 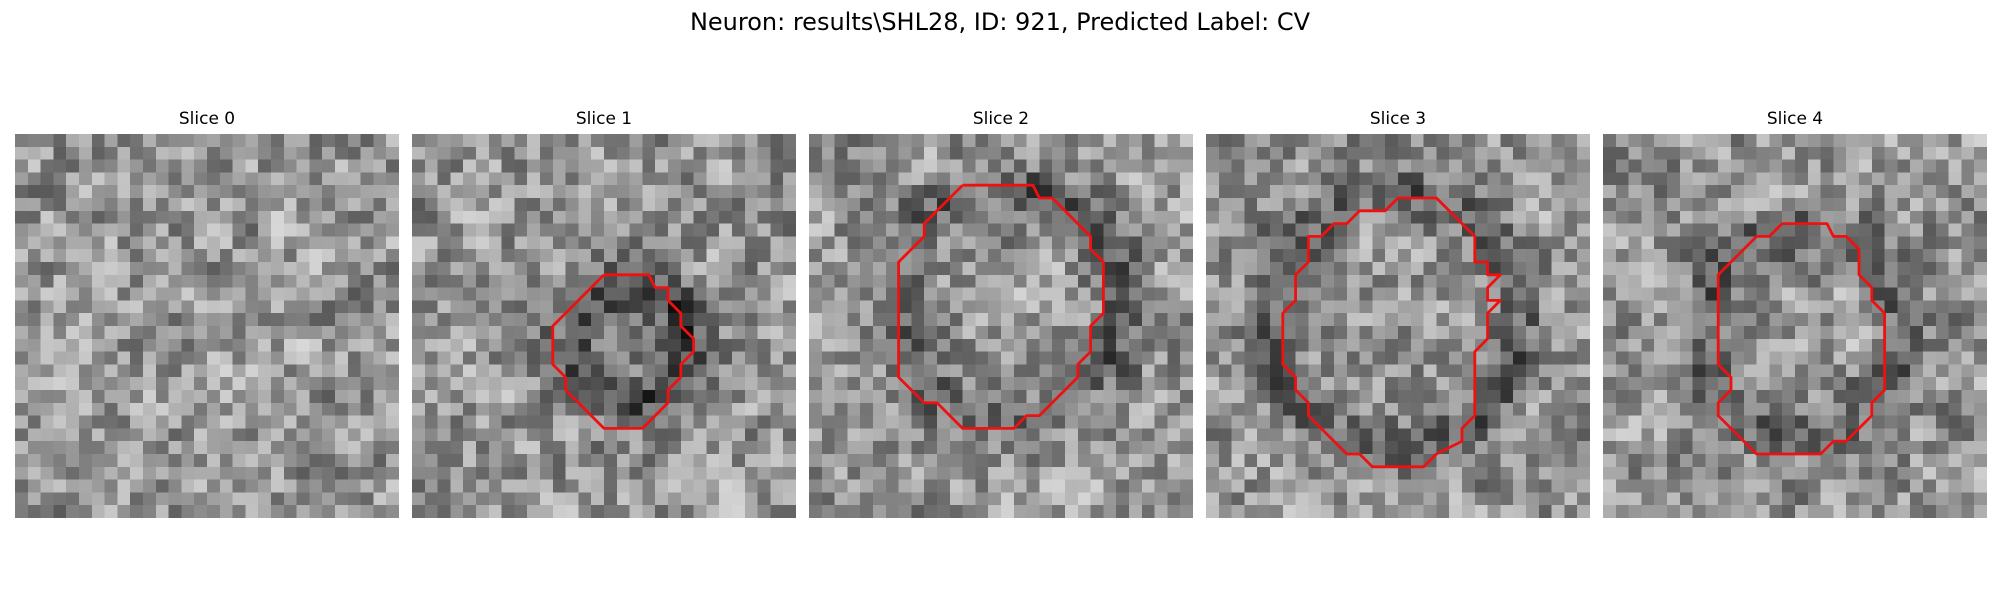 I want to click on slice-panel-4: Slice 4, so click(x=1795, y=313).